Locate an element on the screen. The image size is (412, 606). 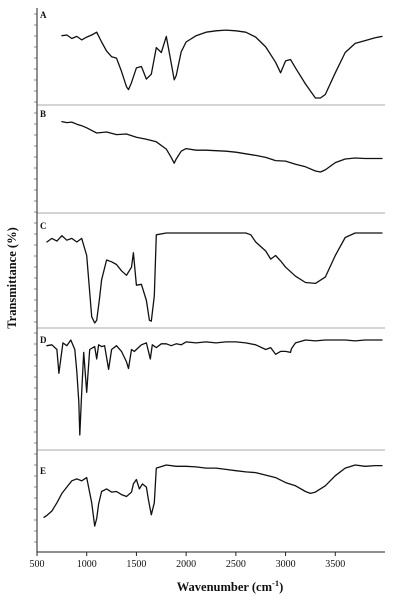
panel-label-e: E is located at coordinates (43, 471).